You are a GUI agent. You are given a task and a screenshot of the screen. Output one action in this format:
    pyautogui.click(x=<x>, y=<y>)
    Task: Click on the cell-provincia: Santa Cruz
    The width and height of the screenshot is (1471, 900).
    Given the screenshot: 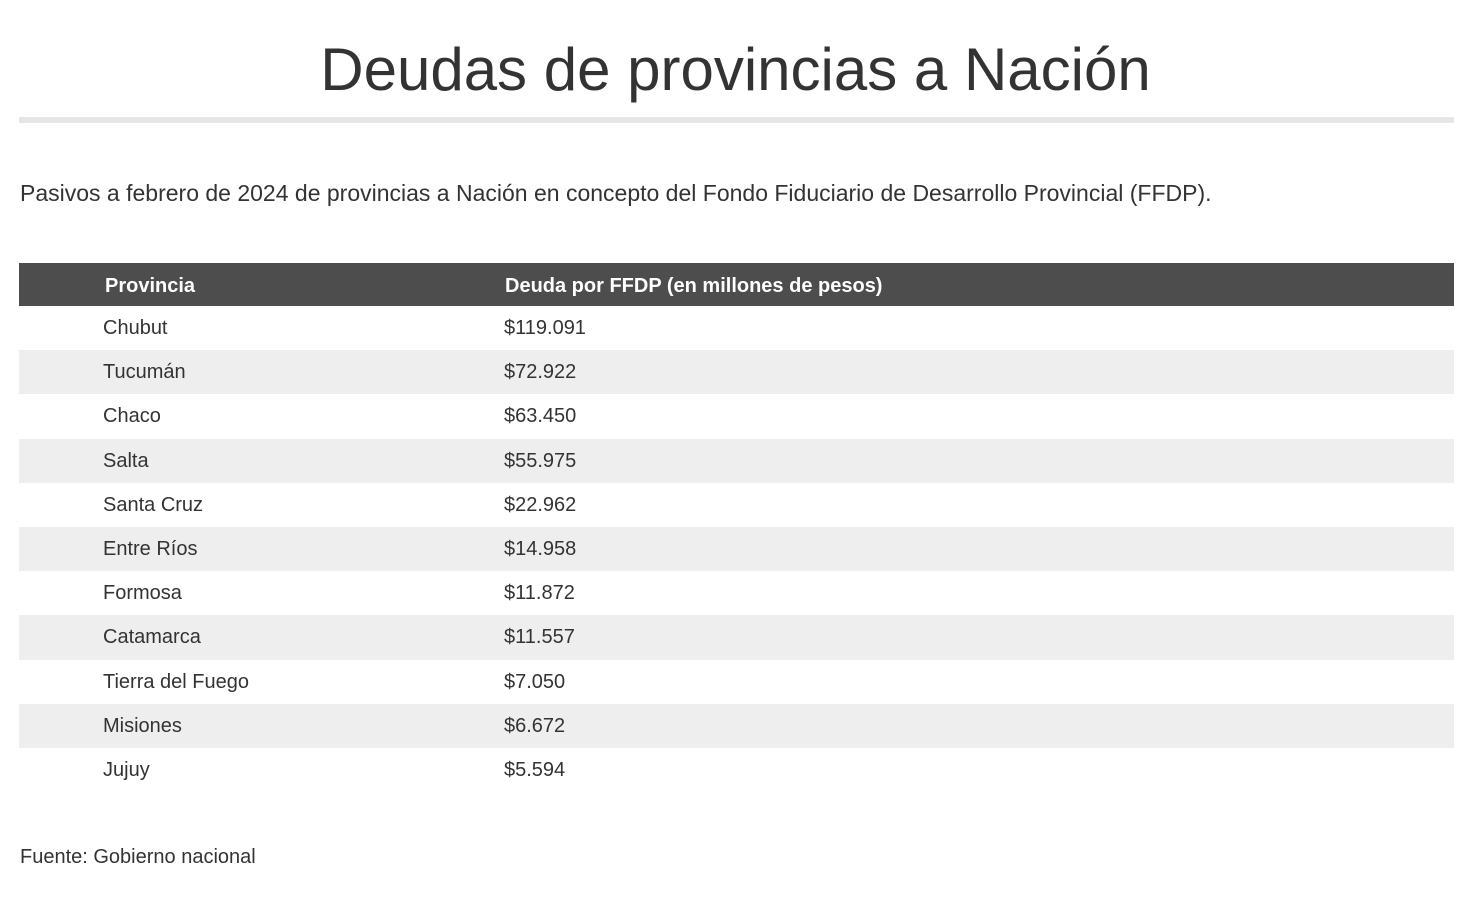 What is the action you would take?
    pyautogui.click(x=153, y=504)
    